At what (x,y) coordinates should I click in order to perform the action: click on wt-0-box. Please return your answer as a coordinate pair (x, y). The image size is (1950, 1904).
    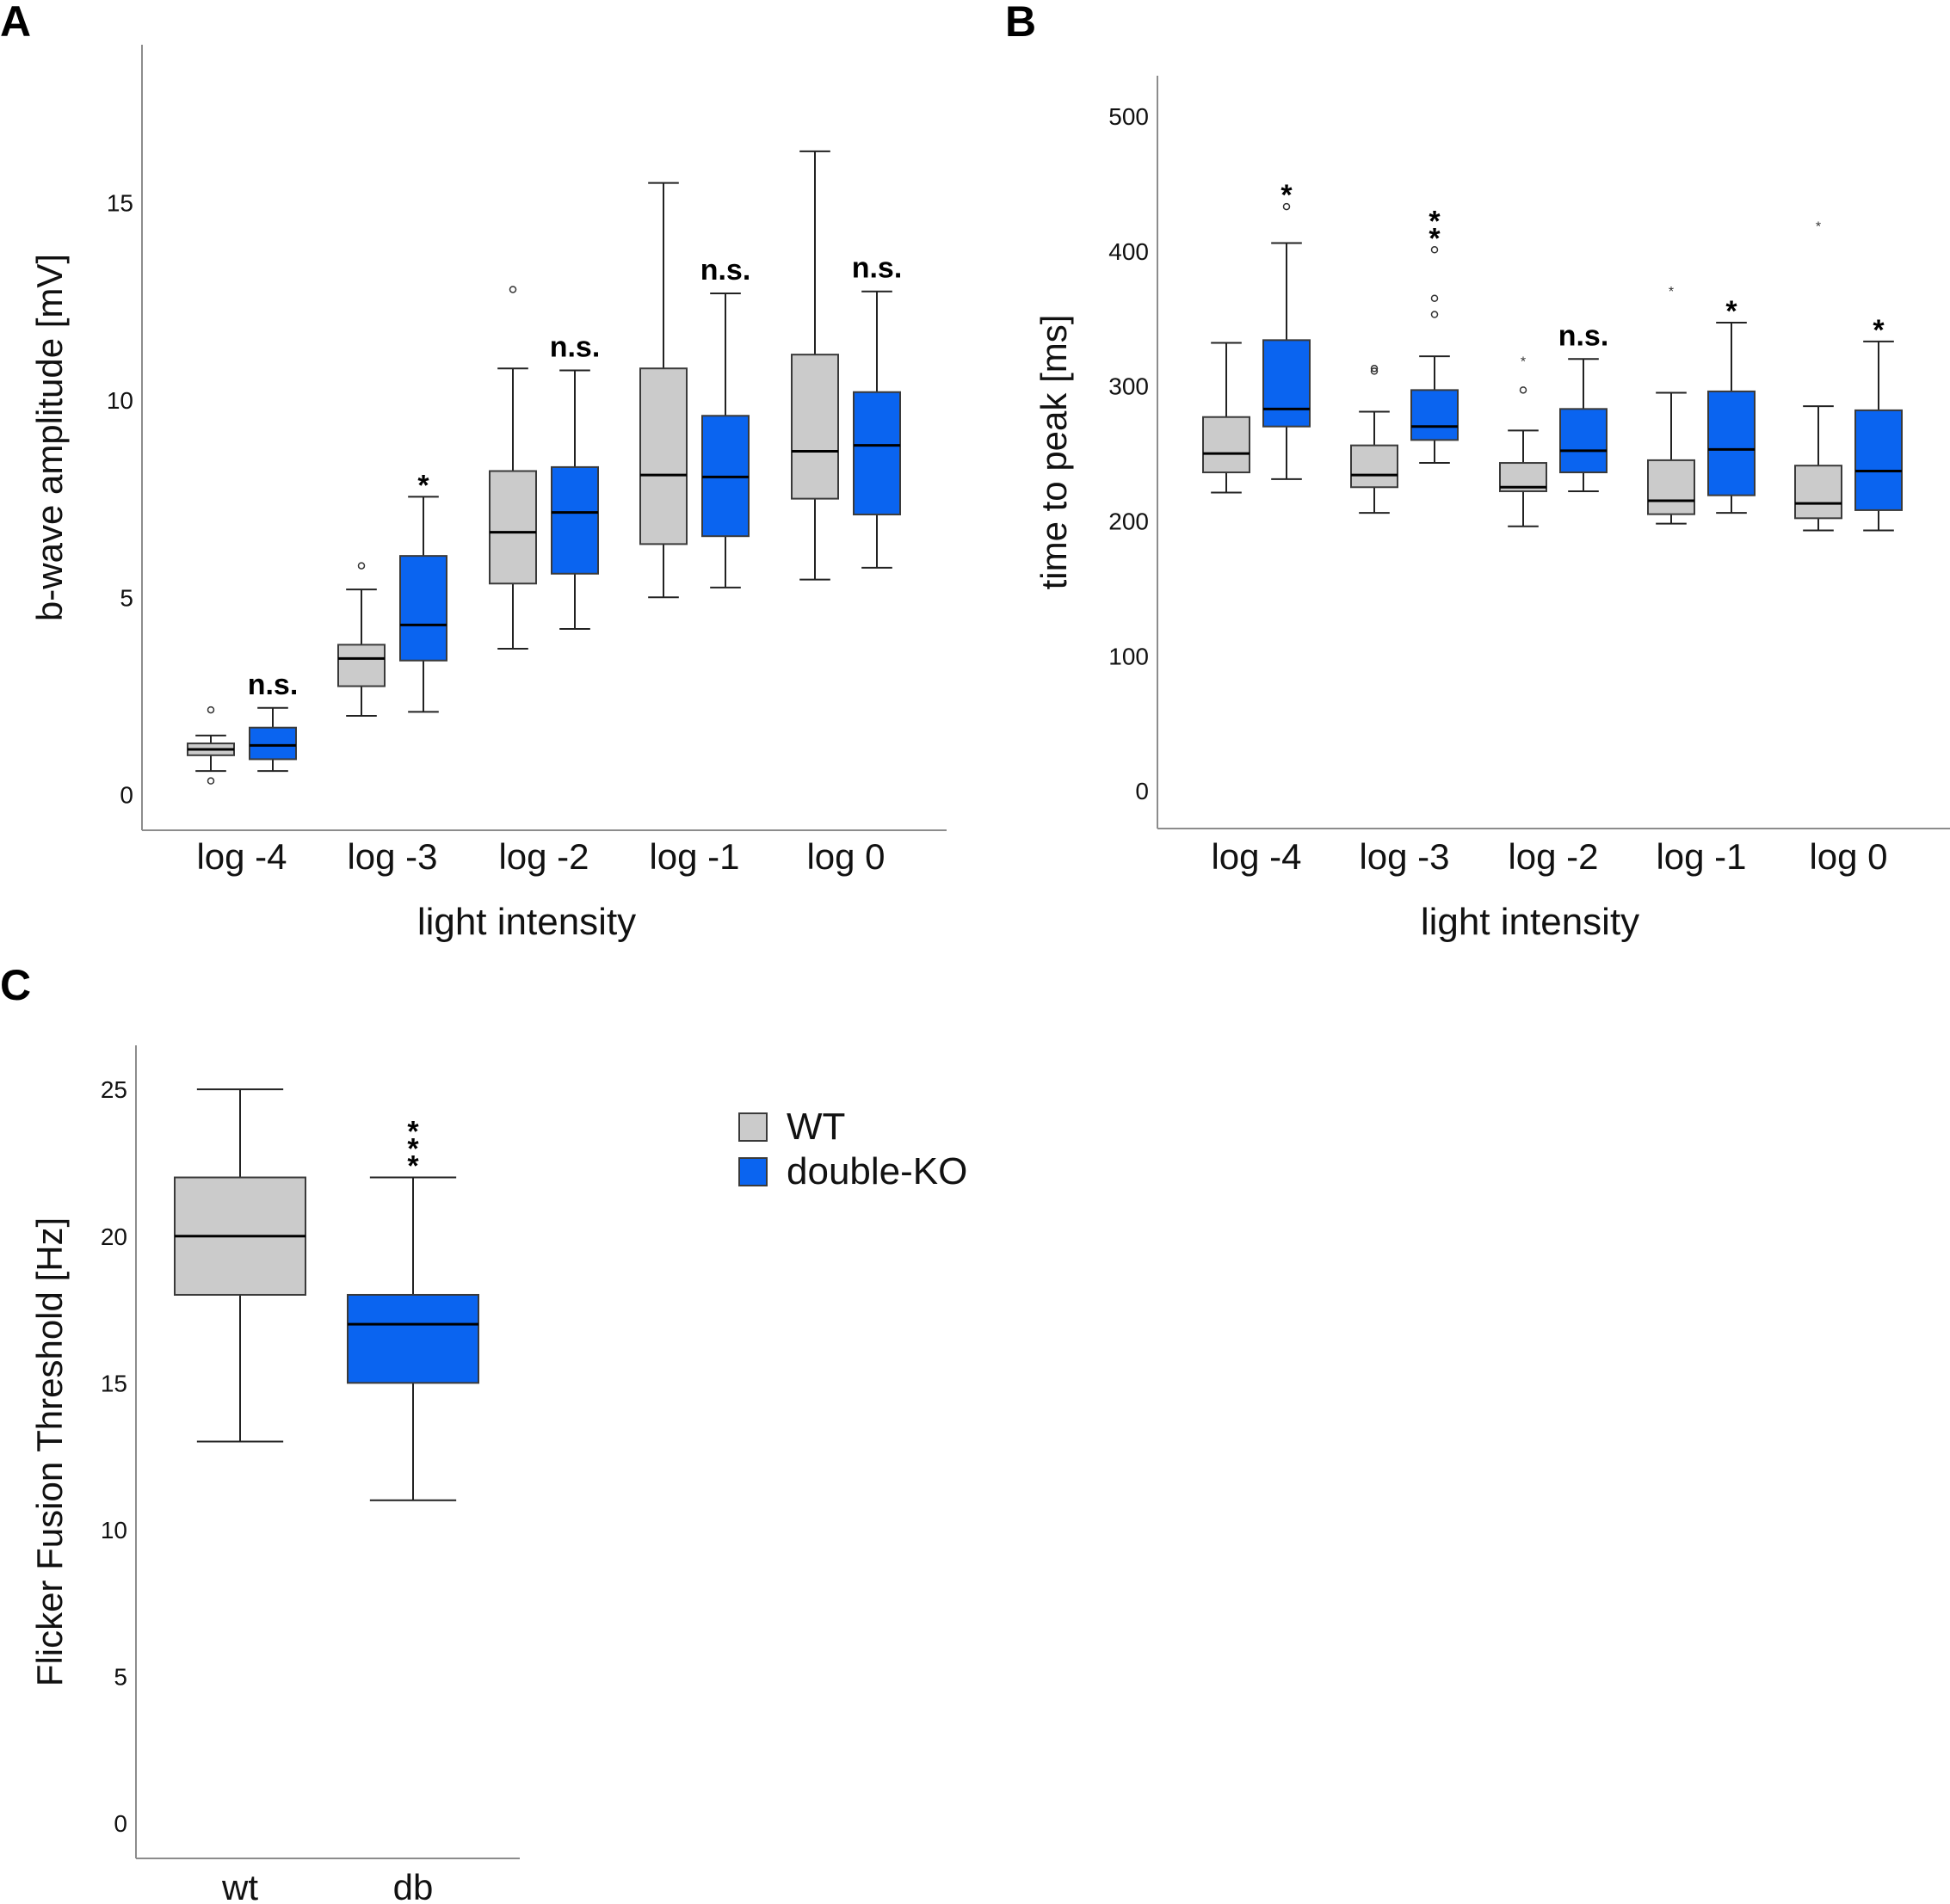
    Looking at the image, I should click on (1226, 445).